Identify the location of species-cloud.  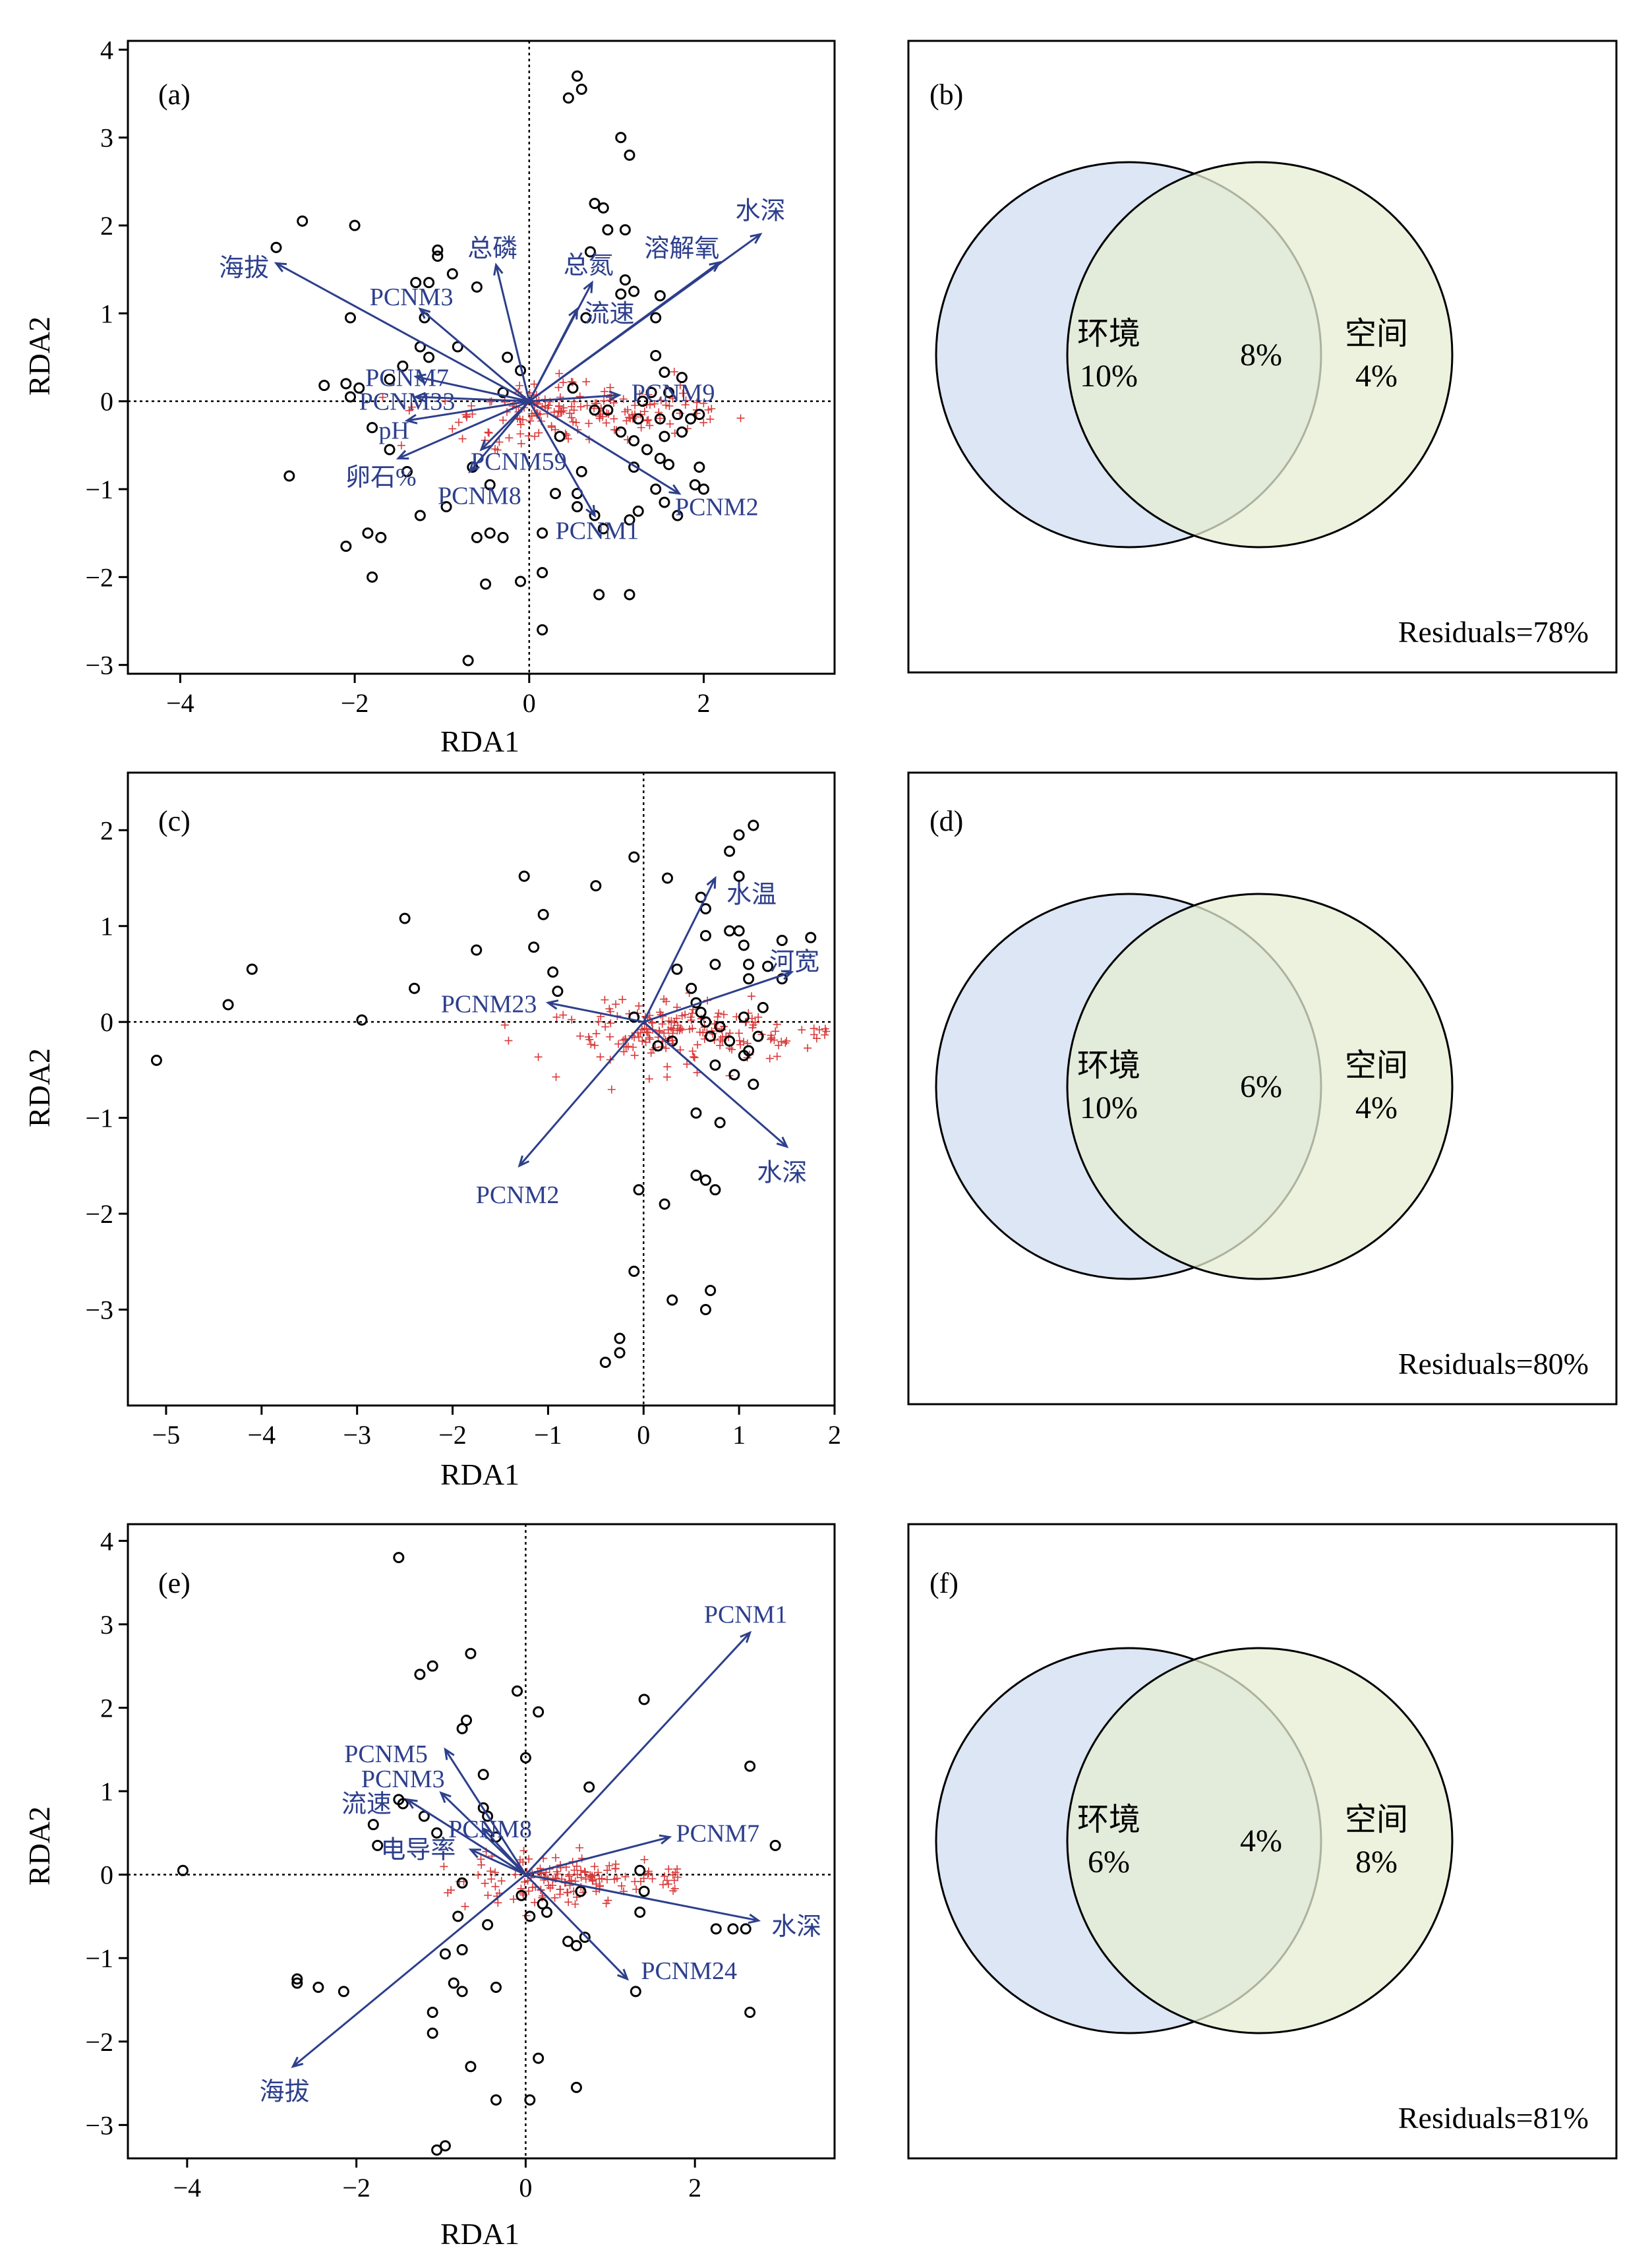
(561, 410).